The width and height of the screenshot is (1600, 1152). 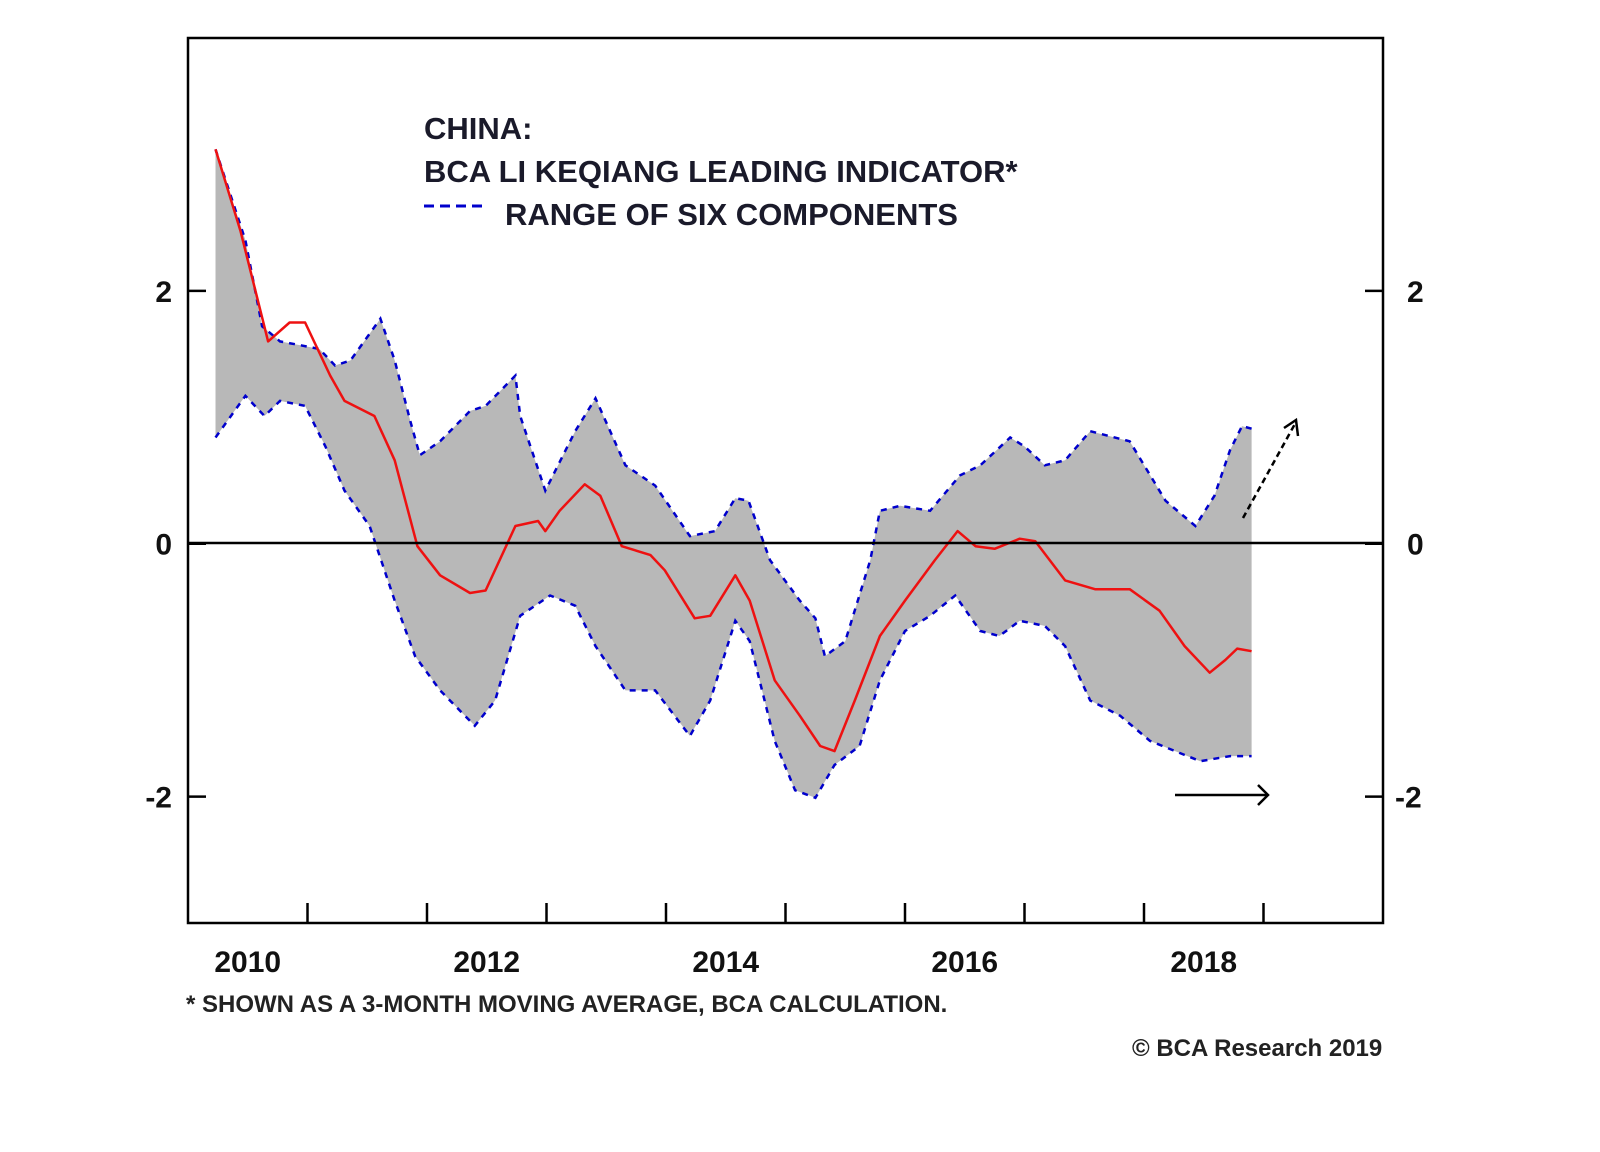 What do you see at coordinates (486, 962) in the screenshot?
I see `x-tick-label: 2012` at bounding box center [486, 962].